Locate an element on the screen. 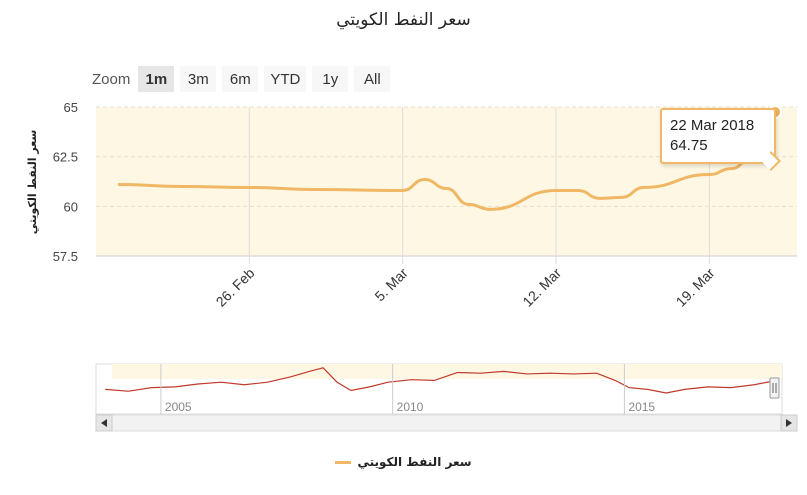  zoom-6m-button: 6m is located at coordinates (240, 79).